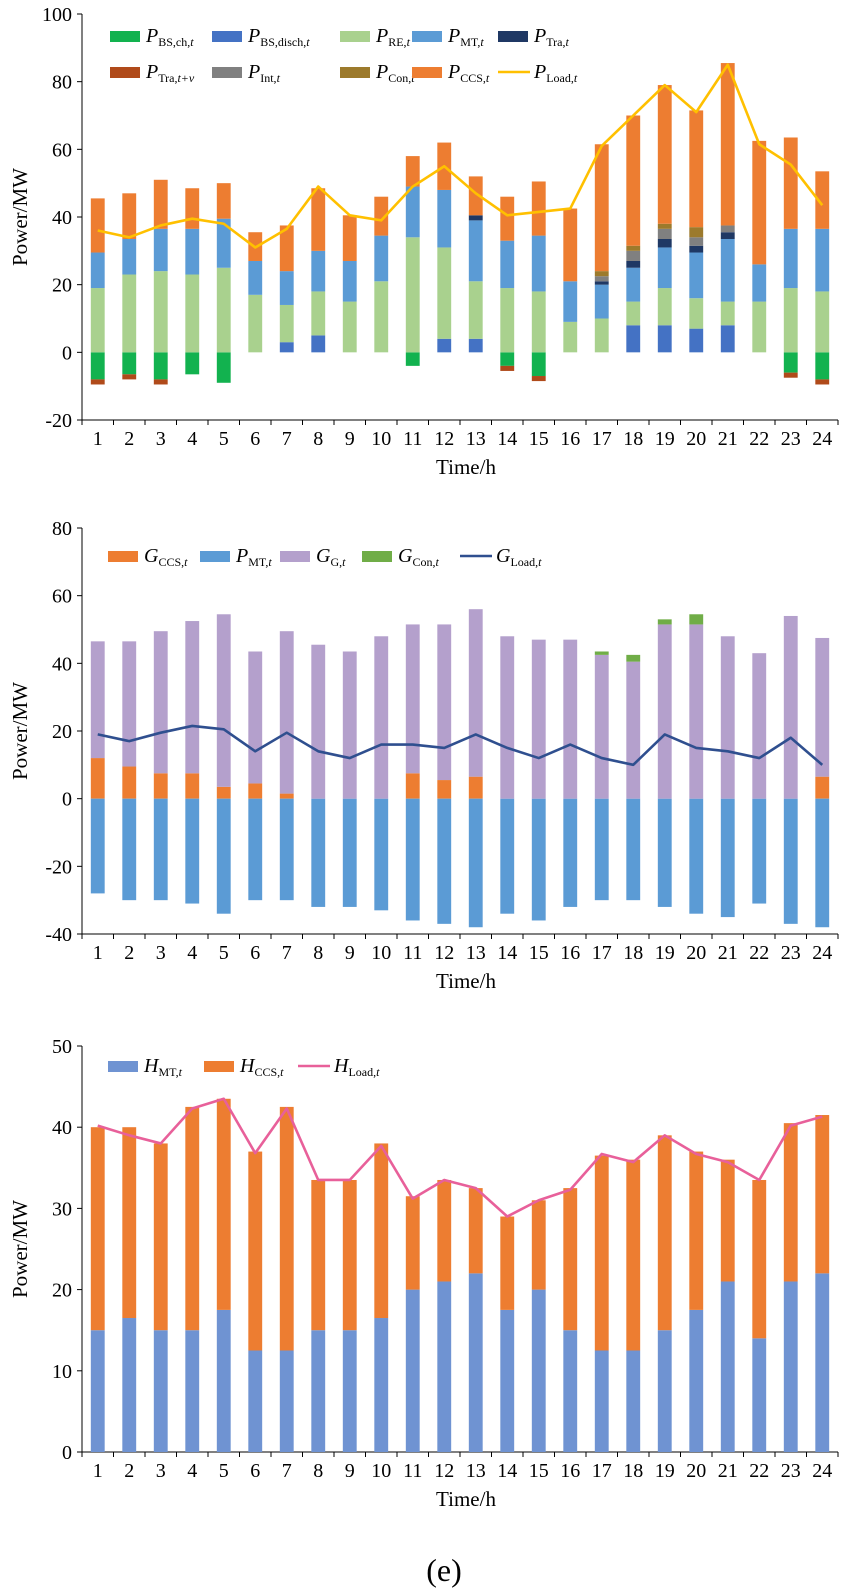  Describe the element at coordinates (551, 37) in the screenshot. I see `legend-label: PTra,t` at that location.